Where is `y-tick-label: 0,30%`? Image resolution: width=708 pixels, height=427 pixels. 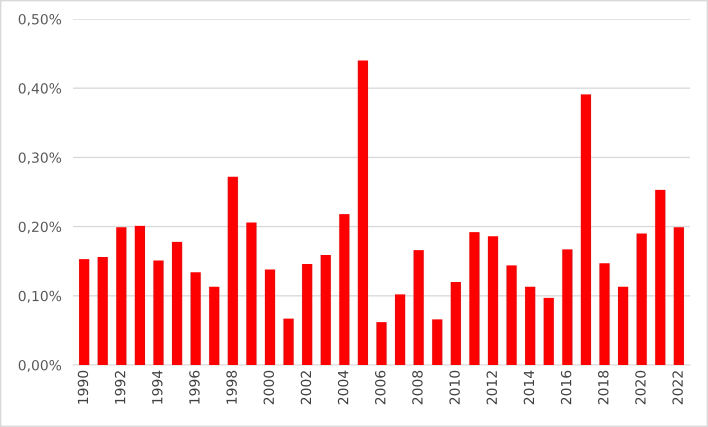
y-tick-label: 0,30% is located at coordinates (40, 158).